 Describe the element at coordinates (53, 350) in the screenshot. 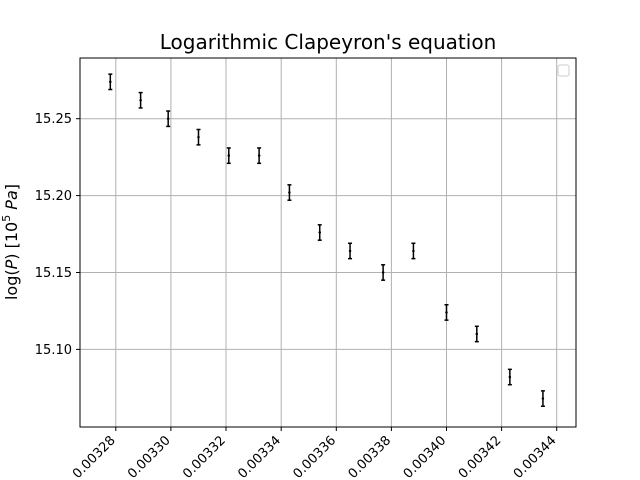

I see `y-tick-label: 15.10` at that location.